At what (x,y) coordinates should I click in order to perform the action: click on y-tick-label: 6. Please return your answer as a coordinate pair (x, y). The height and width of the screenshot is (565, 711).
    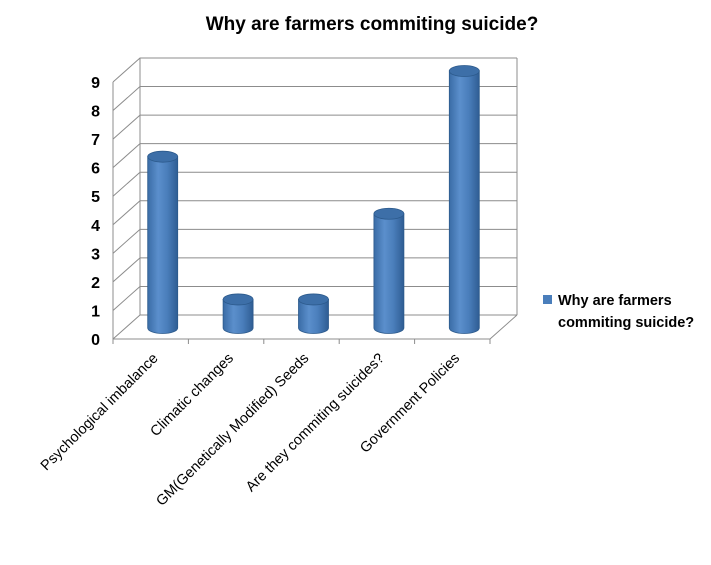
    Looking at the image, I should click on (95, 169).